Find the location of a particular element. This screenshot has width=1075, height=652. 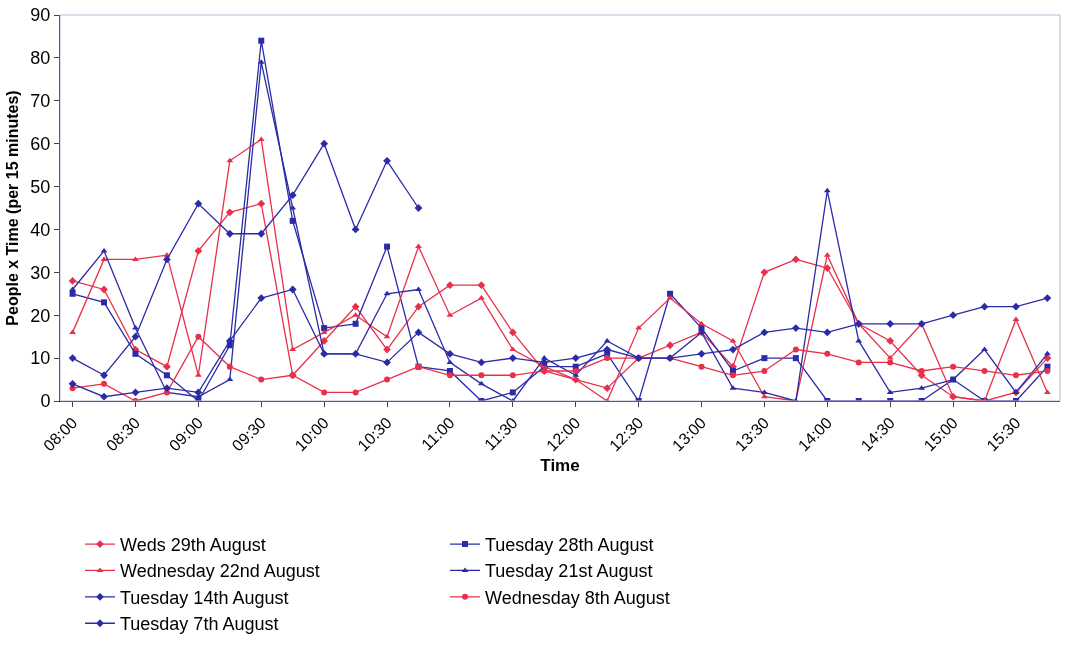

legend-label: Tuesday 28th August is located at coordinates (569, 545).